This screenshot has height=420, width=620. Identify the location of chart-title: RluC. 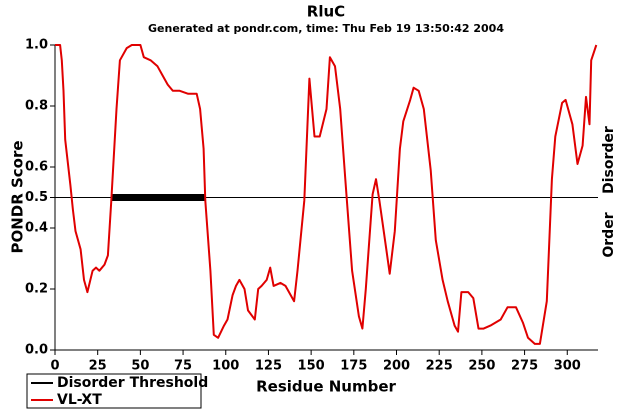
(326, 12).